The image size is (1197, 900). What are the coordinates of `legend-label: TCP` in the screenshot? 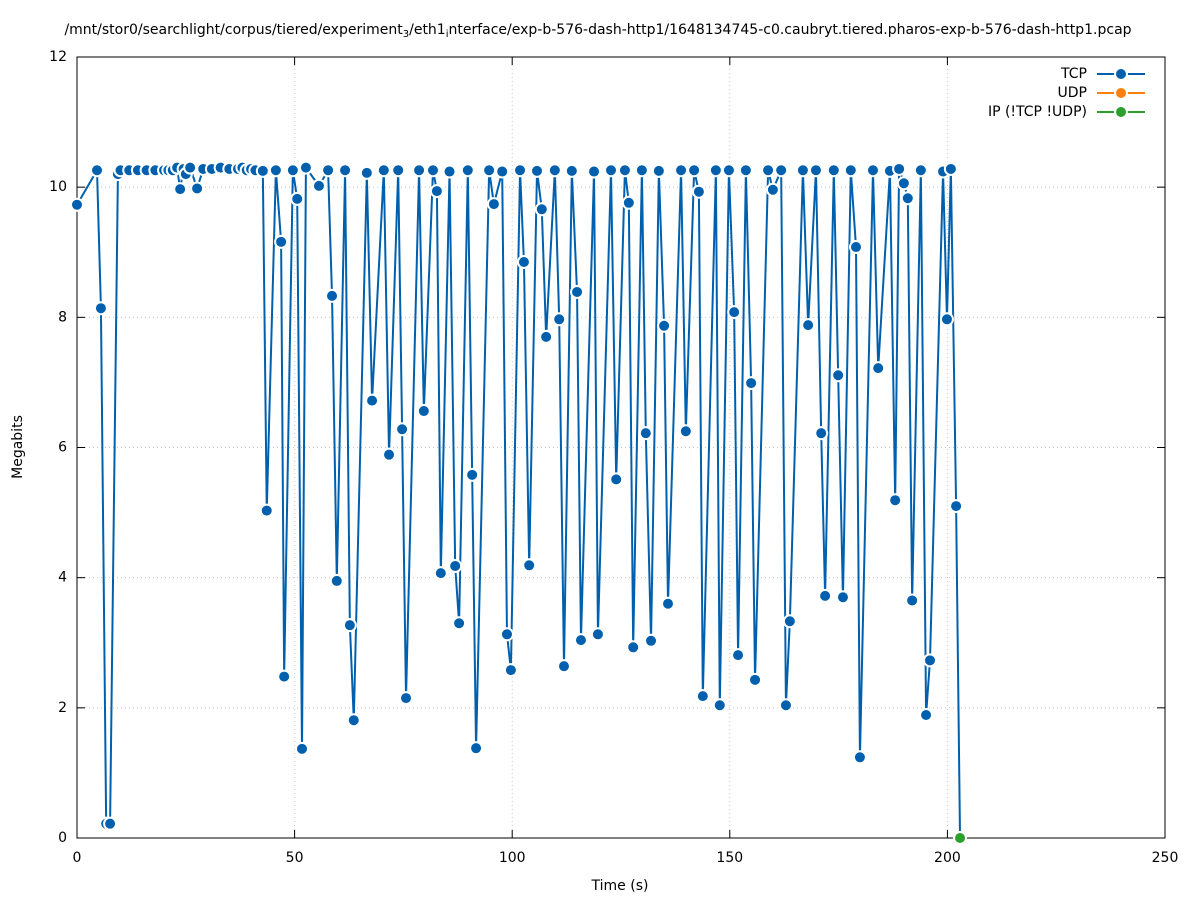 It's located at (1073, 74).